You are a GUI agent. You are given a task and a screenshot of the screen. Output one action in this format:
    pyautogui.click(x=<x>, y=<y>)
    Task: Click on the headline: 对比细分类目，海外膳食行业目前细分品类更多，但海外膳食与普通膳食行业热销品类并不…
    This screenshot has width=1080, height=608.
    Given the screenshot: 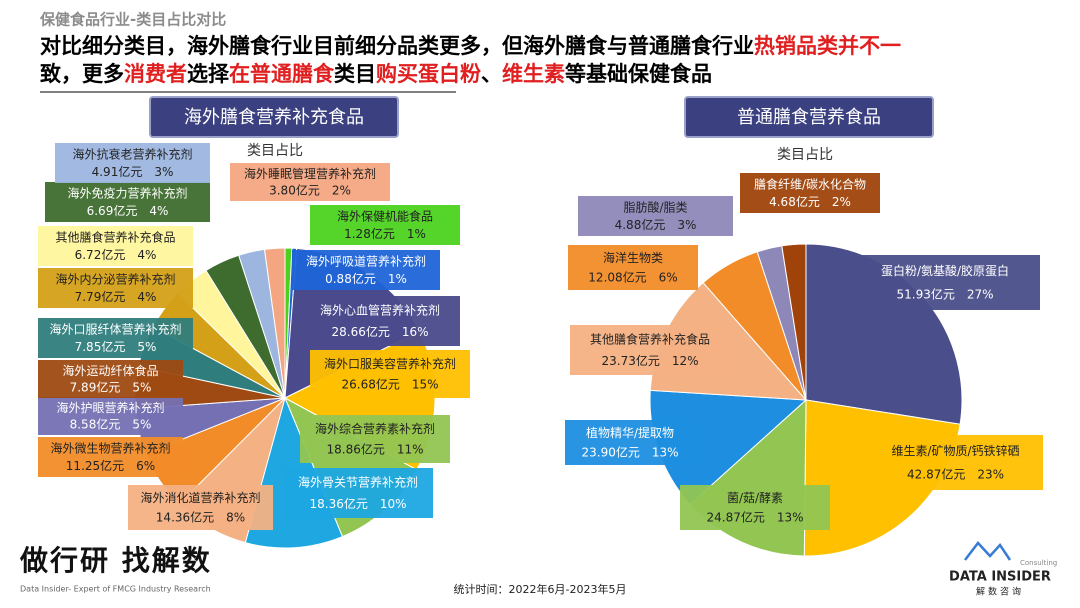 What is the action you would take?
    pyautogui.click(x=470, y=46)
    